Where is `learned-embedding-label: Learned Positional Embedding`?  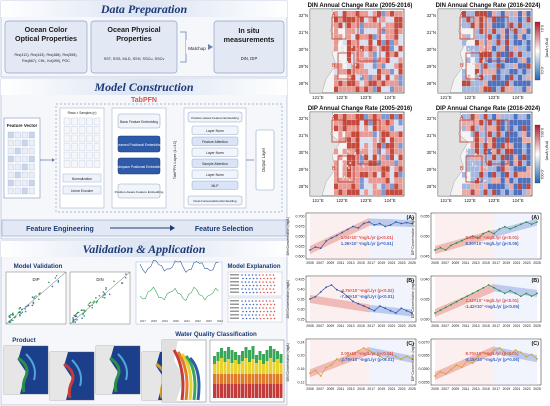
learned-embedding-label: Learned Positional Embedding is located at coordinates (139, 145).